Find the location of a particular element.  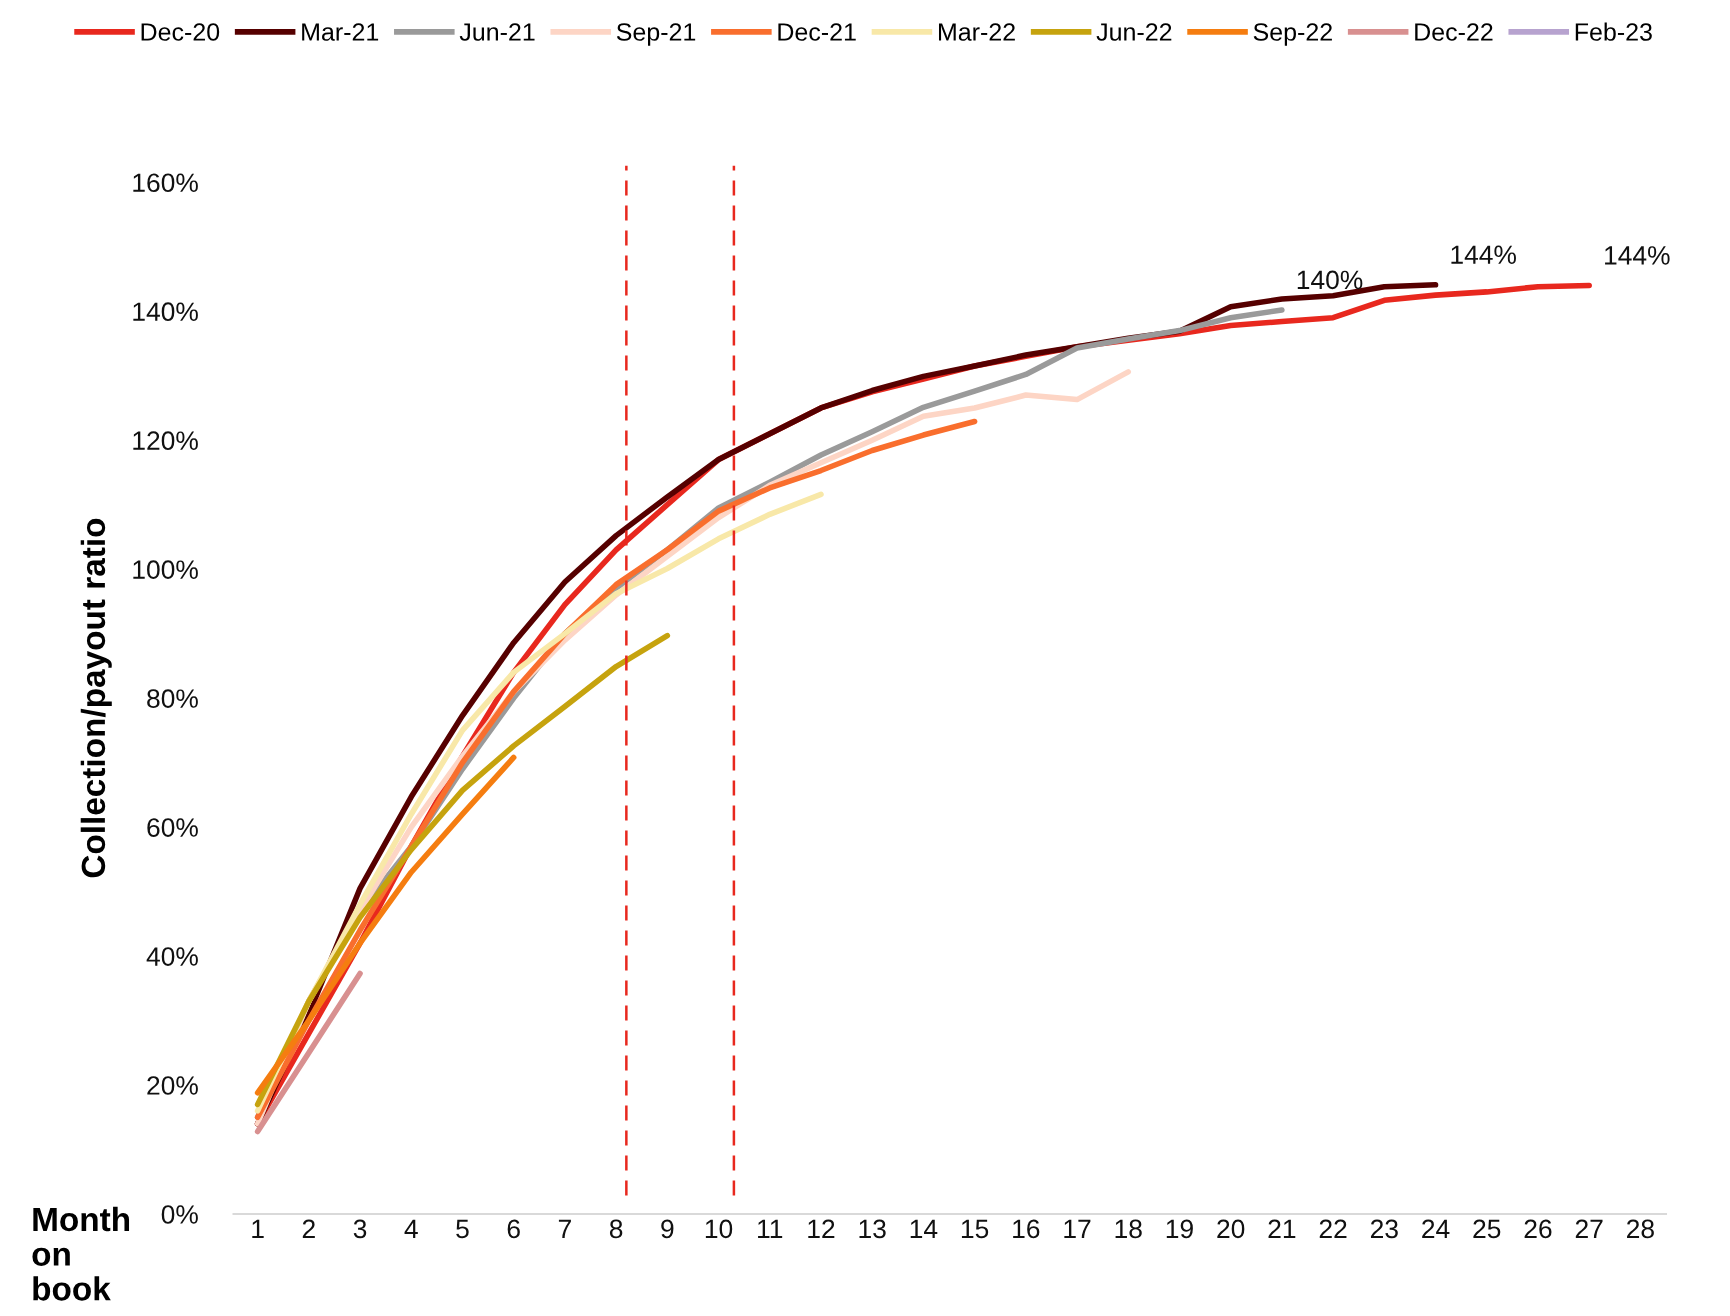

legend-label: Dec-21 is located at coordinates (817, 32).